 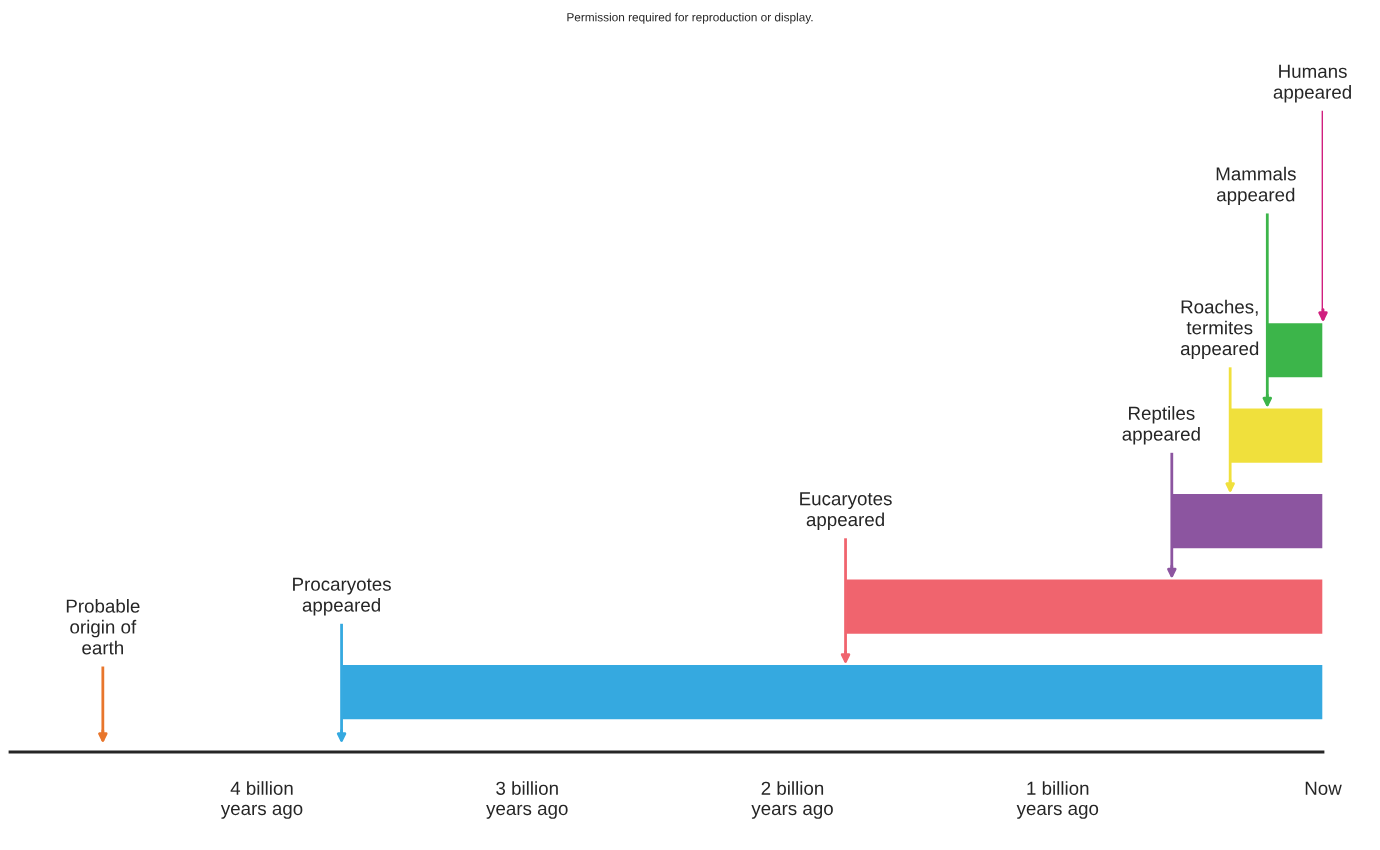 What do you see at coordinates (792, 800) in the screenshot?
I see `x-tick-label: 2 billion years ago` at bounding box center [792, 800].